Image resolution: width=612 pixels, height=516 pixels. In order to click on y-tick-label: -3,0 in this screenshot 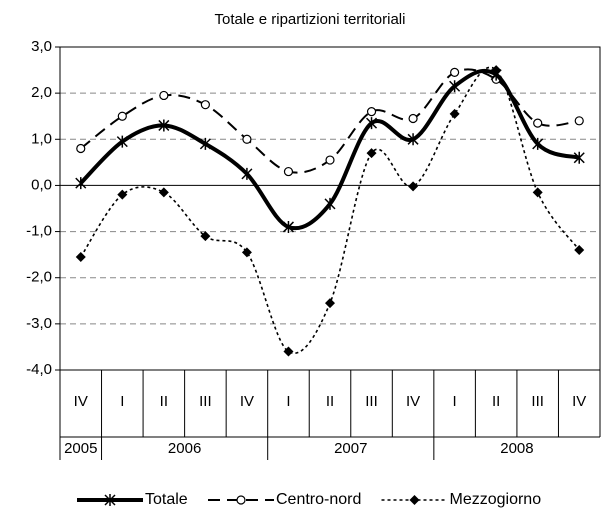, I will do `click(39, 323)`.